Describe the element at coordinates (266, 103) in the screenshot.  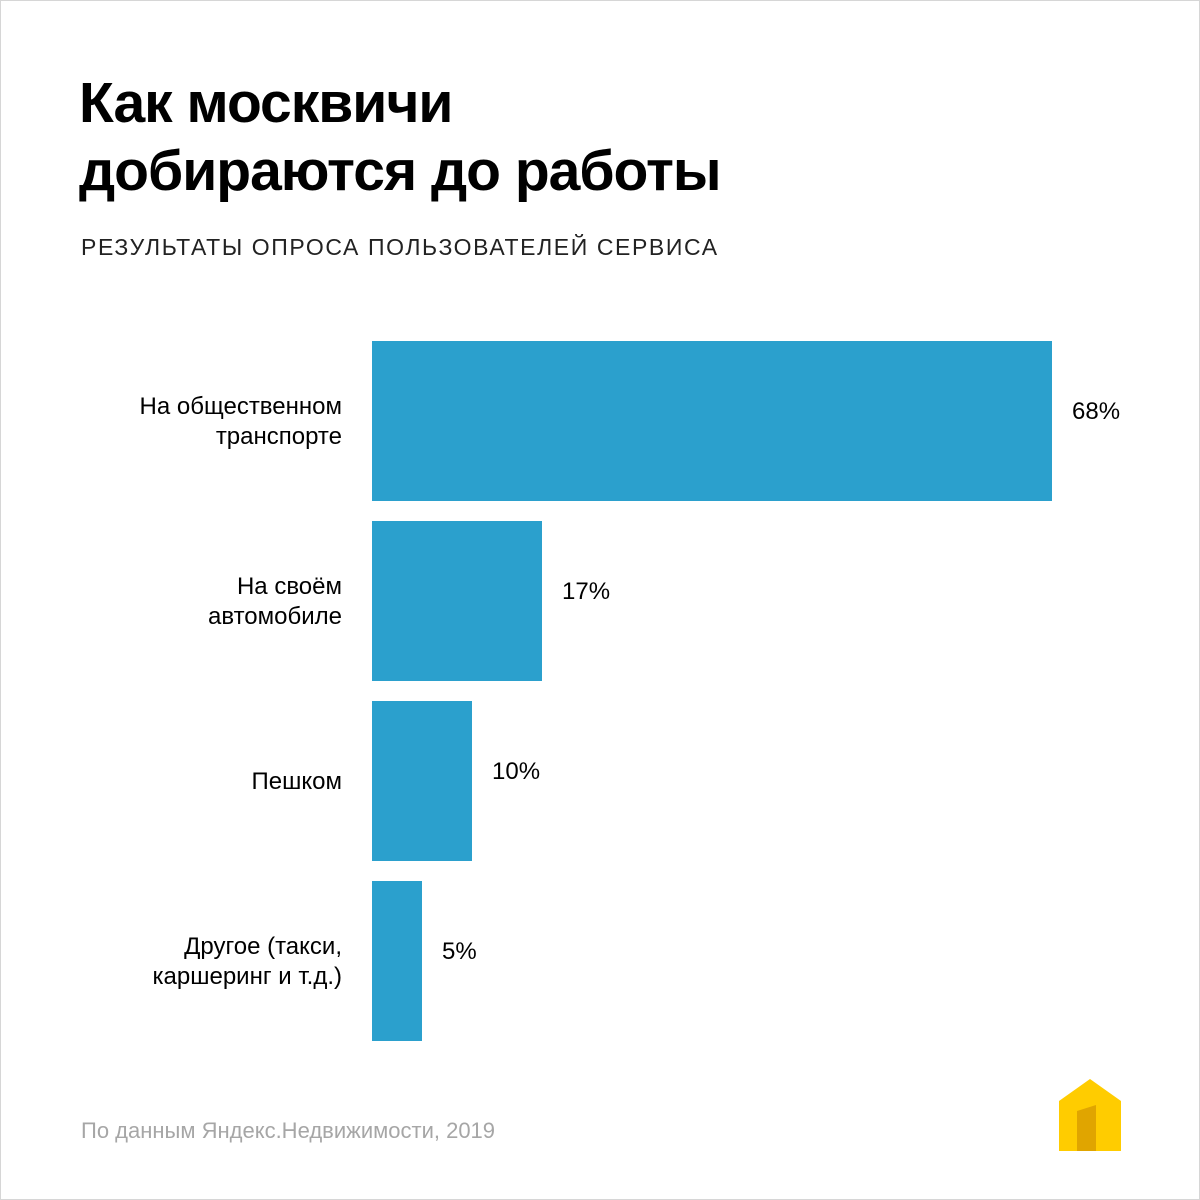
I see `chart-title-line-1: Как москвичи` at that location.